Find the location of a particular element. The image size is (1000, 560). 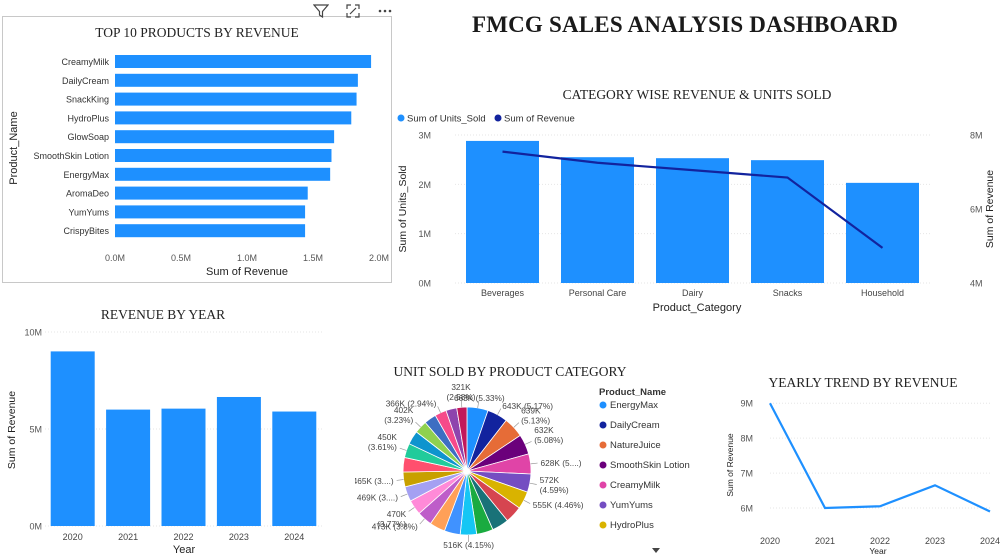

focus-mode-icon is located at coordinates (353, 11).